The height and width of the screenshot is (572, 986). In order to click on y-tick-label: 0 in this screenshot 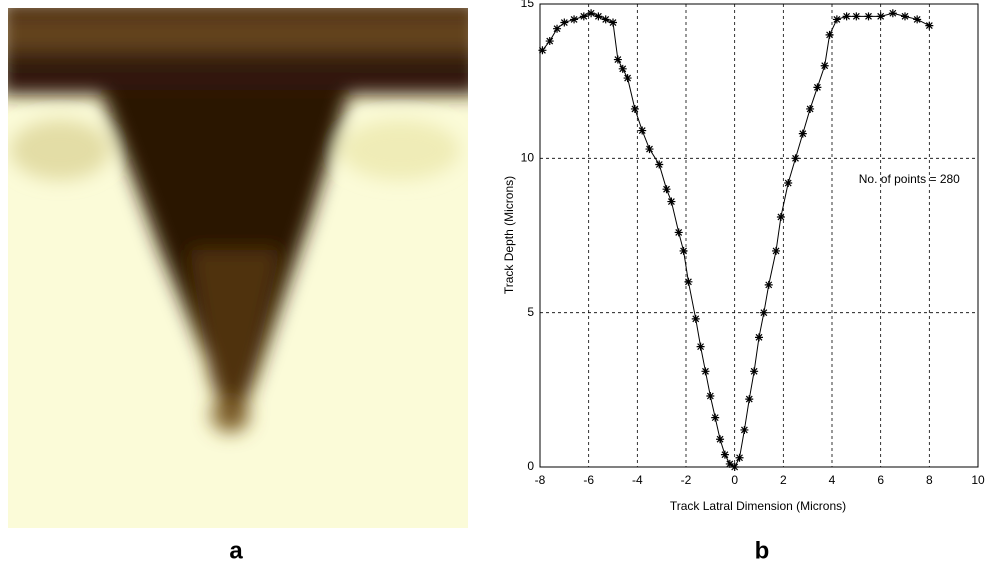, I will do `click(530, 466)`.